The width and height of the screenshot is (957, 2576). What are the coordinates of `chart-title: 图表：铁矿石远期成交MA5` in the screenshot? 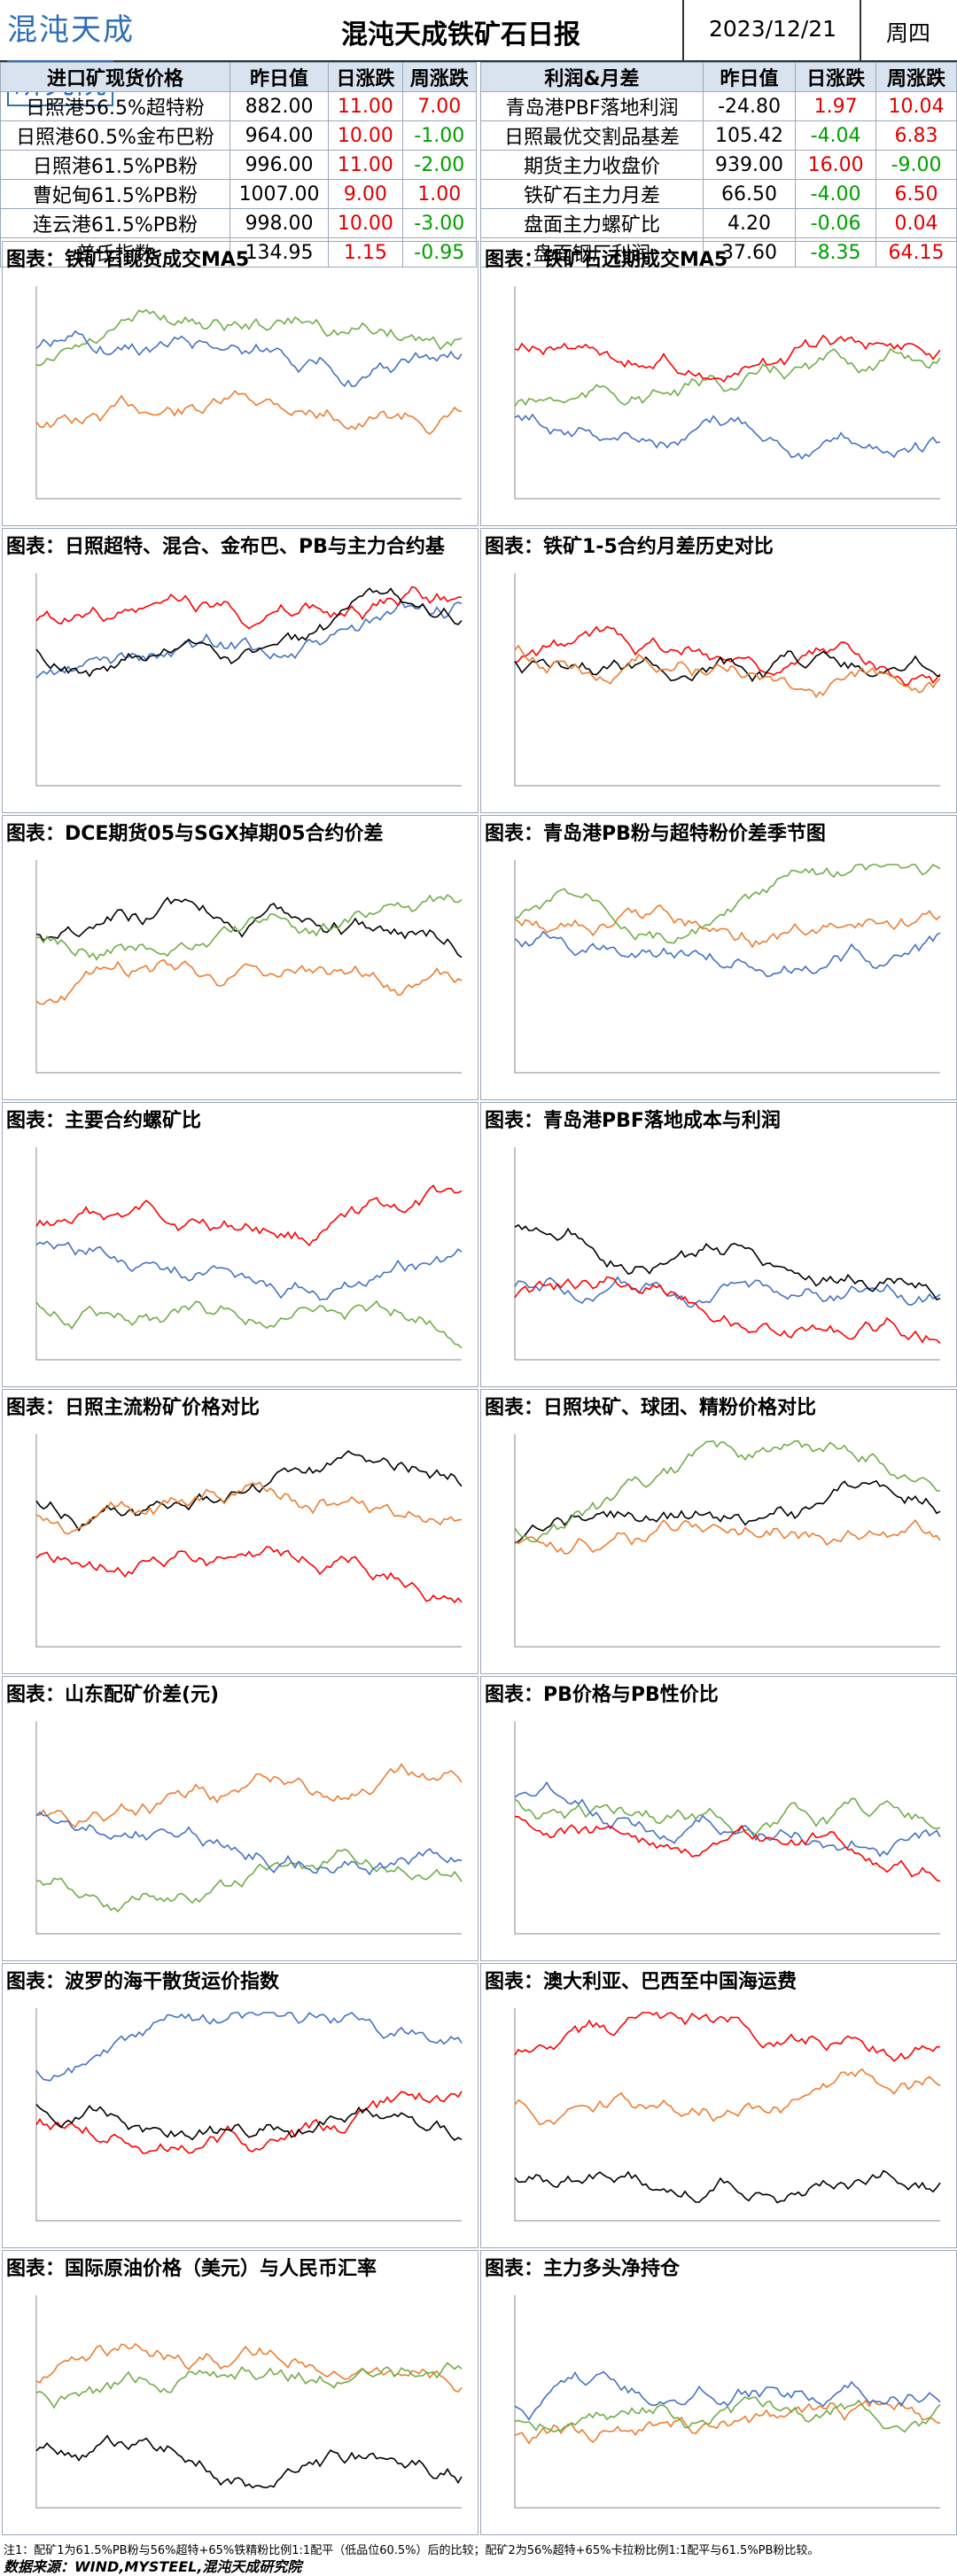 It's located at (606, 260).